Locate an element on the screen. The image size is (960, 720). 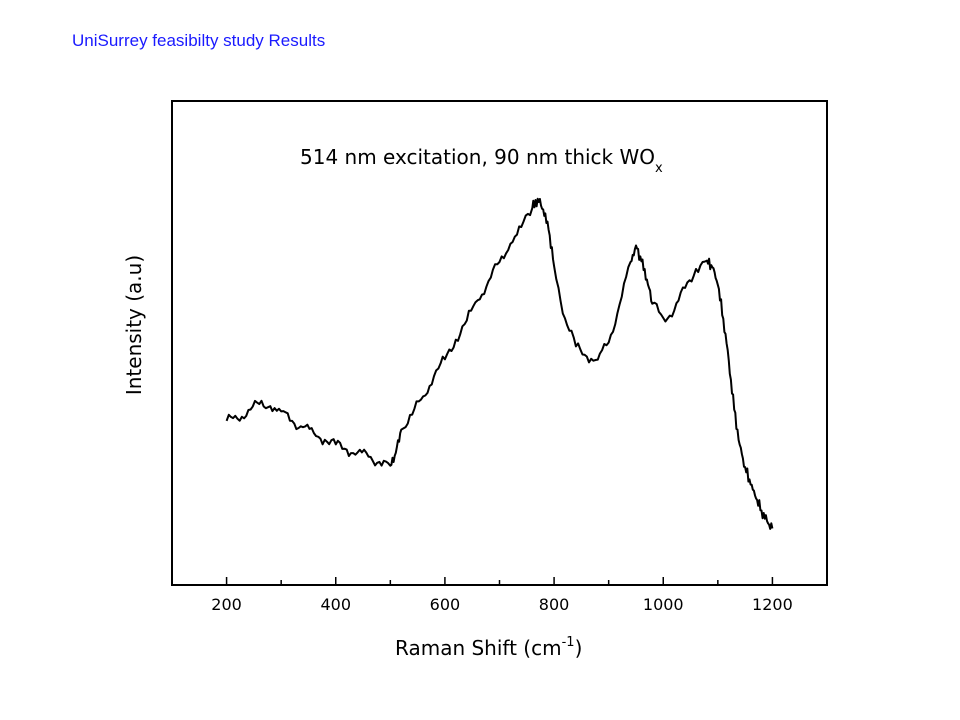
x-axis-label: Raman Shift (cm-1) is located at coordinates (488, 647).